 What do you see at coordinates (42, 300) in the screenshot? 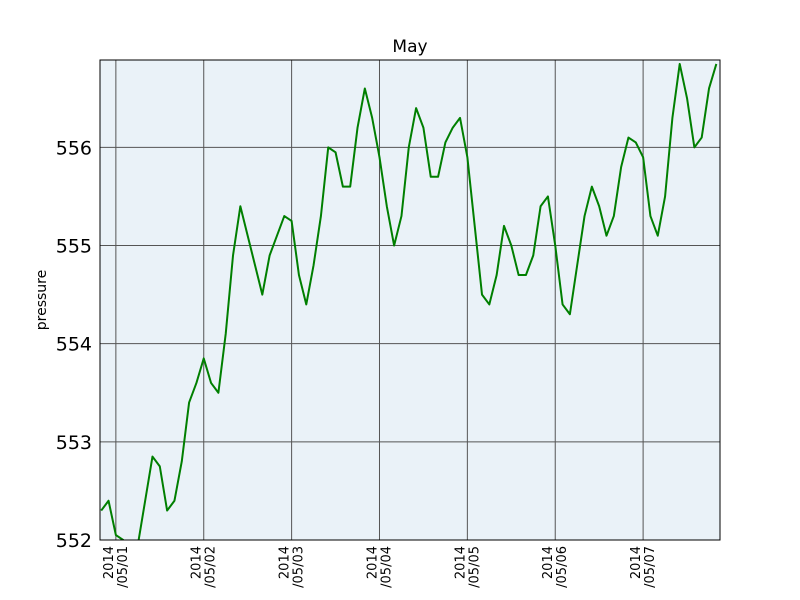
I see `y-axis-label: pressure` at bounding box center [42, 300].